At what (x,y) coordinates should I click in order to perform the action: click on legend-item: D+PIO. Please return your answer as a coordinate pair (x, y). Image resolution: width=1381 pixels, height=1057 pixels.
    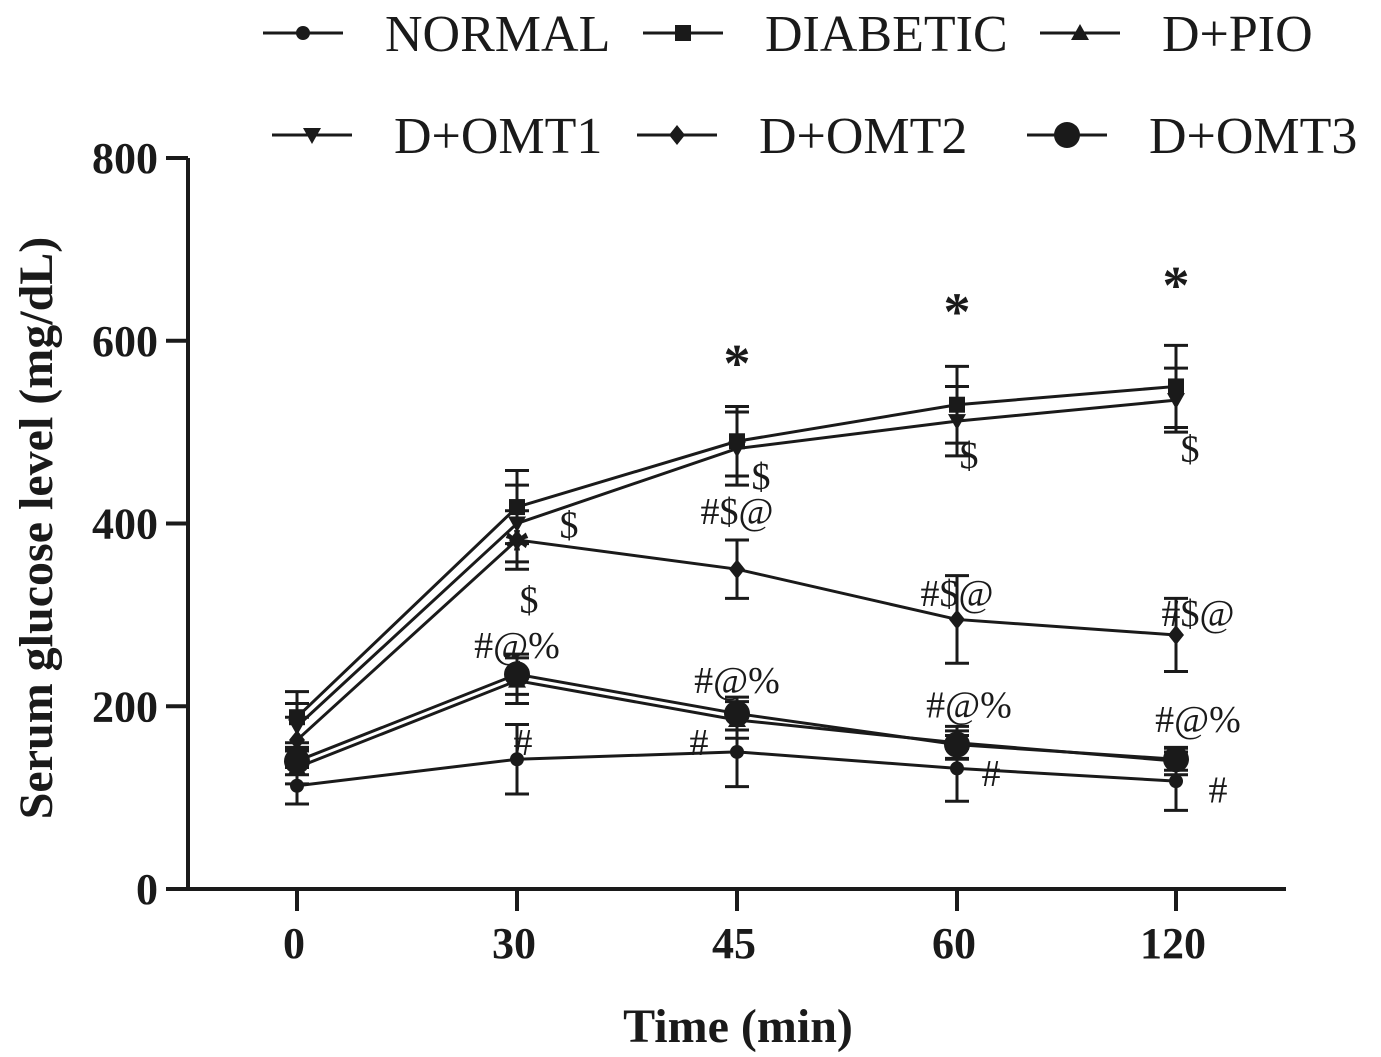
    Looking at the image, I should click on (1176, 34).